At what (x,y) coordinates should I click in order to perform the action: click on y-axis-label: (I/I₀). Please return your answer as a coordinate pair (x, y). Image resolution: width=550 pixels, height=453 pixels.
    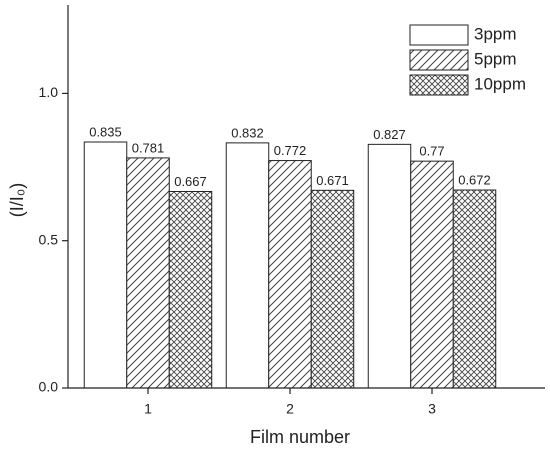
    Looking at the image, I should click on (17, 200).